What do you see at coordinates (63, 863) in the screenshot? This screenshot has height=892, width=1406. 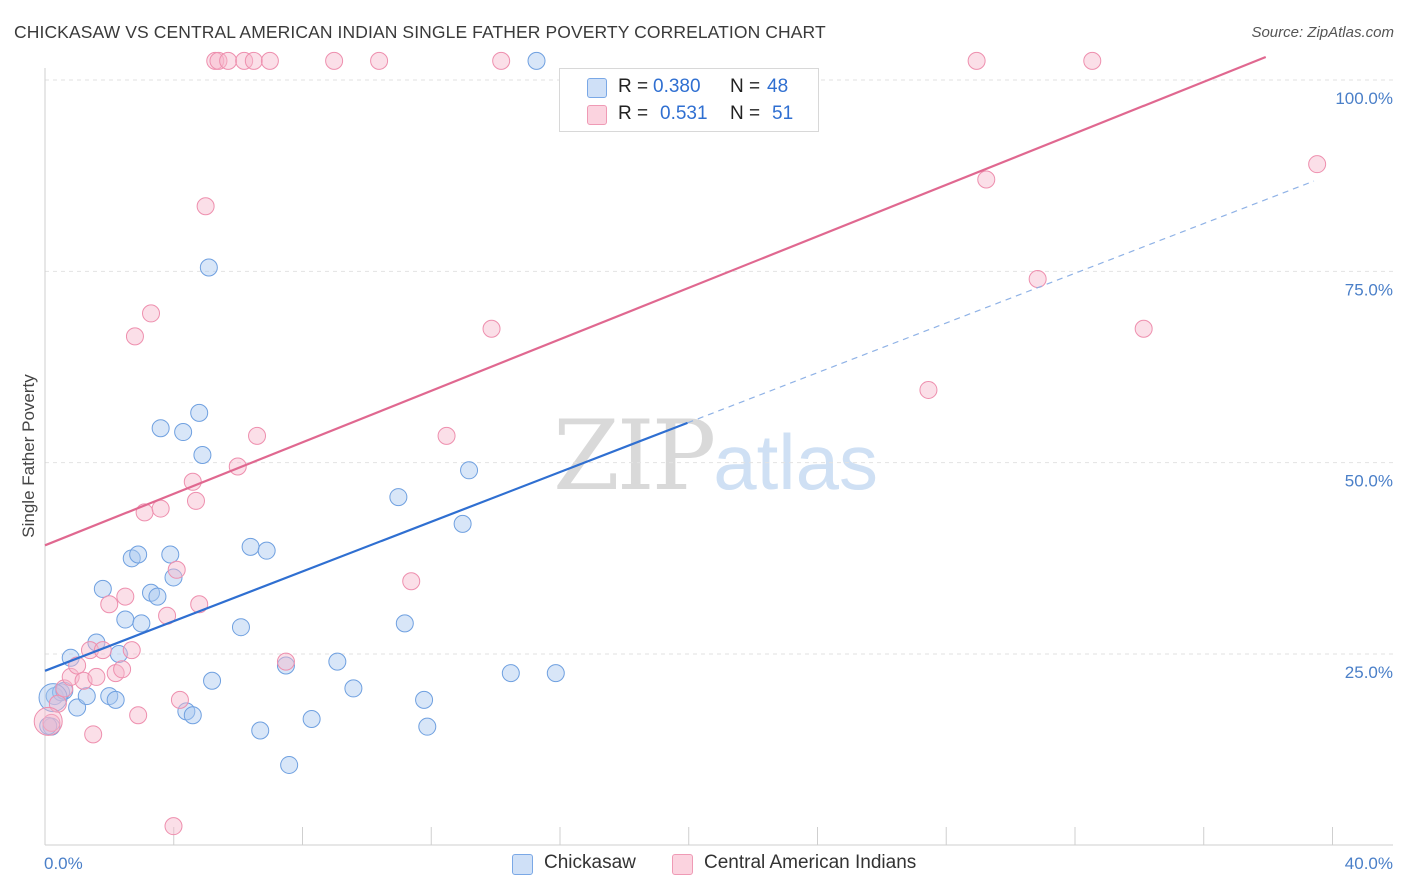 I see `x-tick-label: 0.0%` at bounding box center [63, 863].